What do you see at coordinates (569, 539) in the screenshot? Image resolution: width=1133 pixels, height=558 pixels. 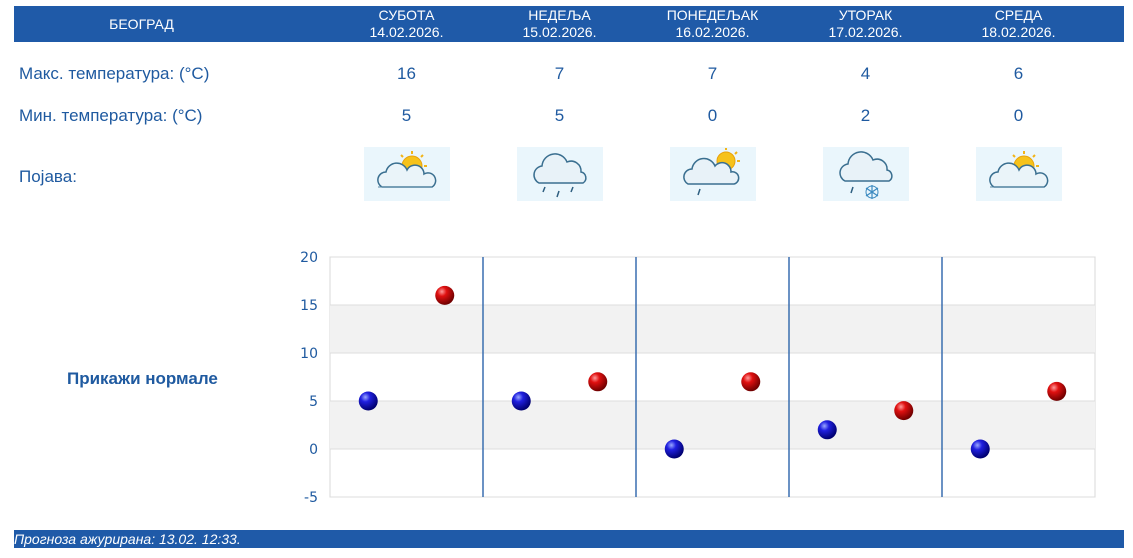 I see `footer-bar: Прогноза ажурирана: 13.02. 12:33.` at bounding box center [569, 539].